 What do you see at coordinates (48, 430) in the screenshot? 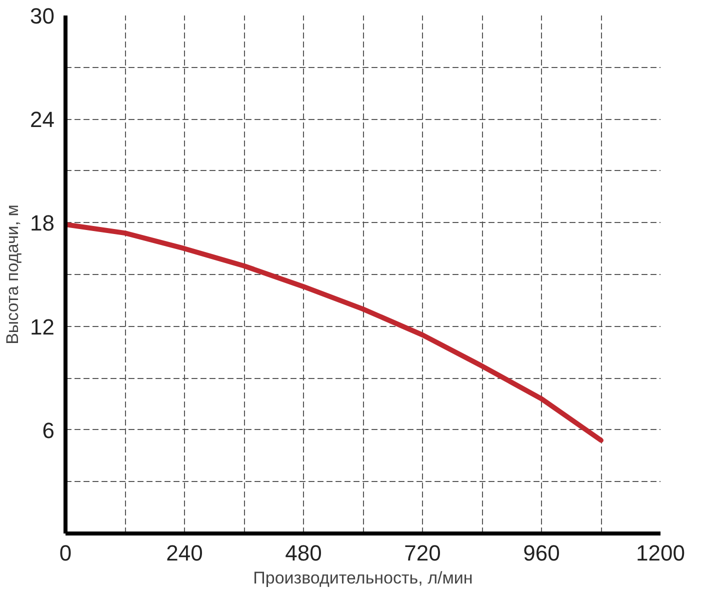
I see `y-tick-label: 6` at bounding box center [48, 430].